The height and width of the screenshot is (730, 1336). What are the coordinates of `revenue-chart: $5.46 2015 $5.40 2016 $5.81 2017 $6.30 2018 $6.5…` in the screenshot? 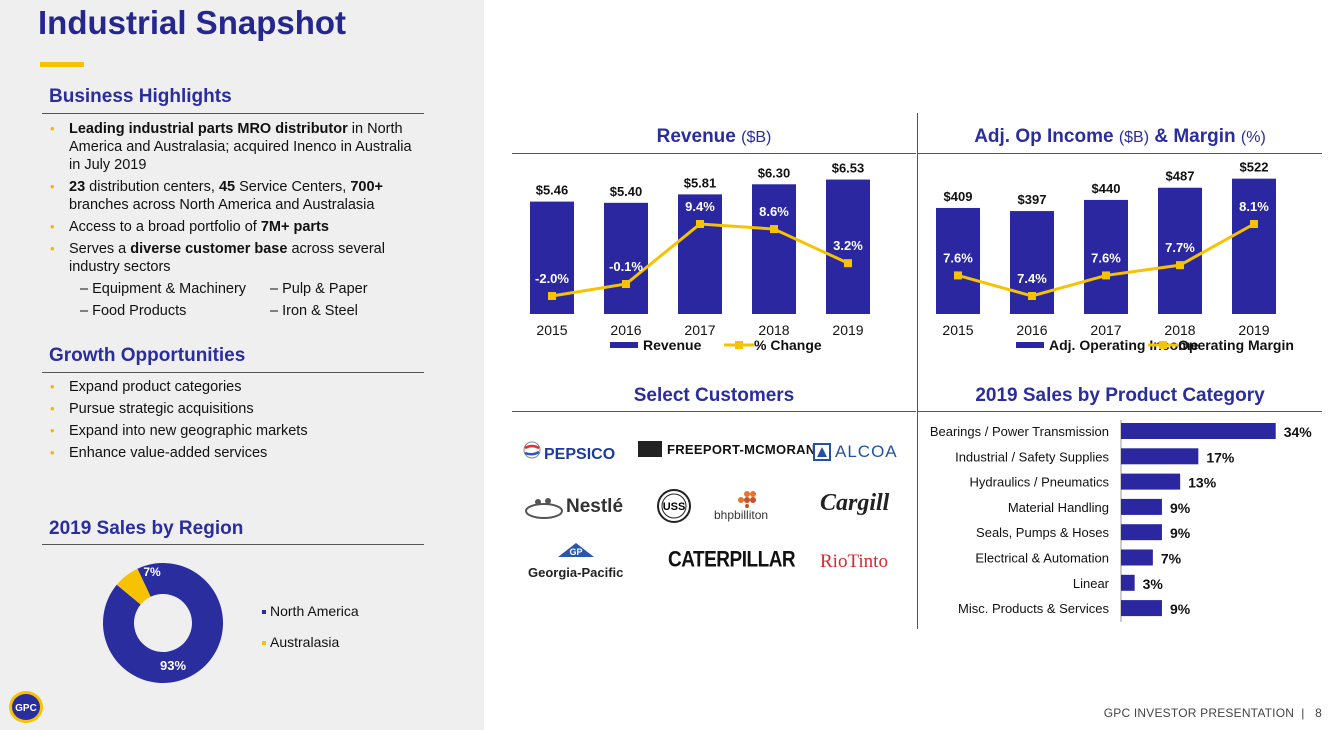 It's located at (700, 257).